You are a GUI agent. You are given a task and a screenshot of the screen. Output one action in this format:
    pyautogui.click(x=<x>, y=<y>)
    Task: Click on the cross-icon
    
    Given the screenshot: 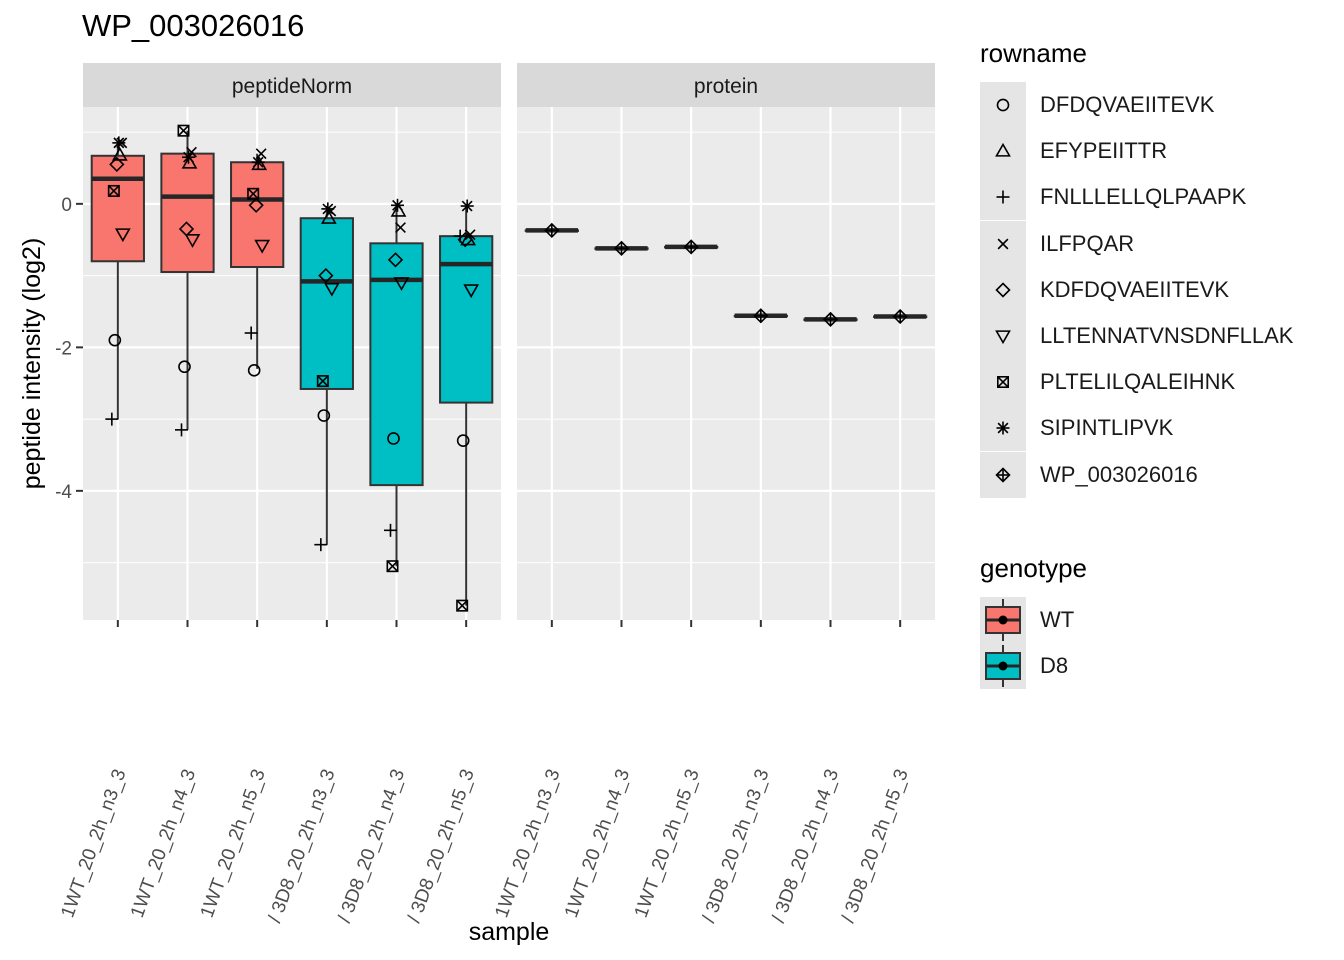 What is the action you would take?
    pyautogui.click(x=1003, y=244)
    